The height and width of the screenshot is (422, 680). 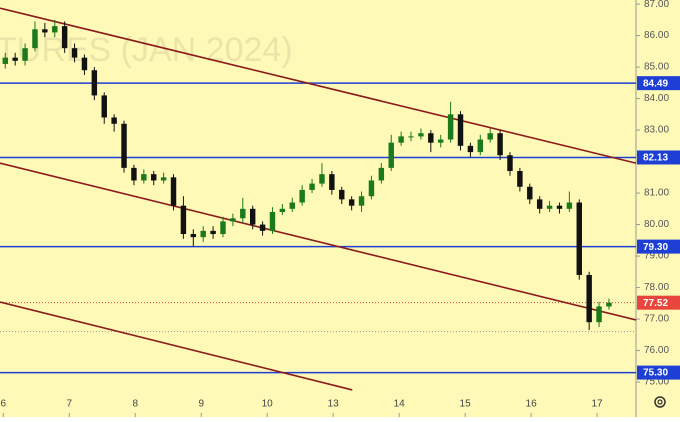 I want to click on x-tick-label: 13, so click(x=334, y=404).